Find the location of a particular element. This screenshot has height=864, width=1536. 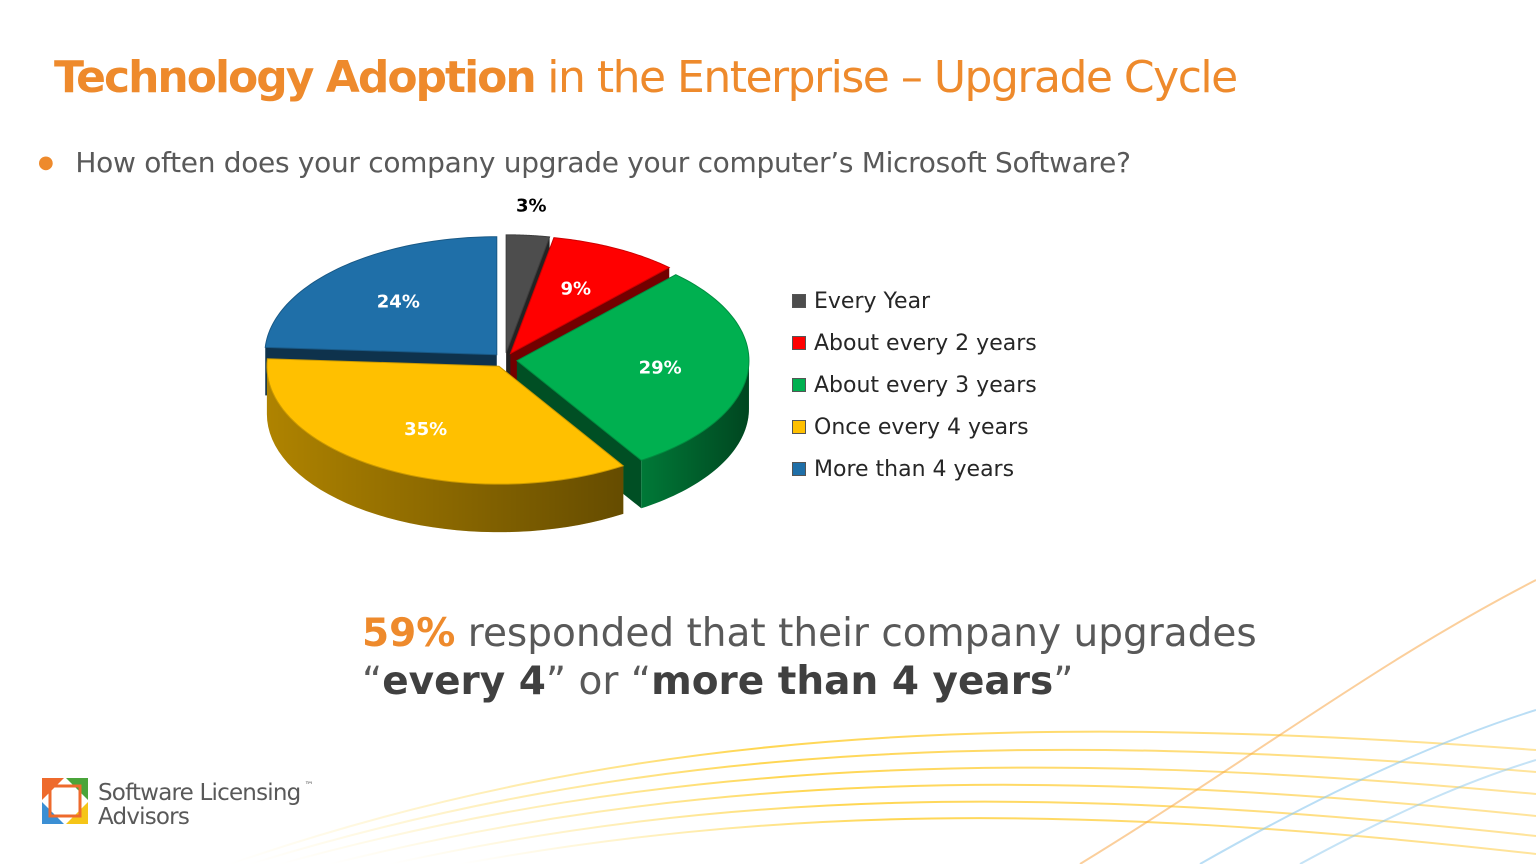

legend-item: More than 4 years is located at coordinates (914, 469).